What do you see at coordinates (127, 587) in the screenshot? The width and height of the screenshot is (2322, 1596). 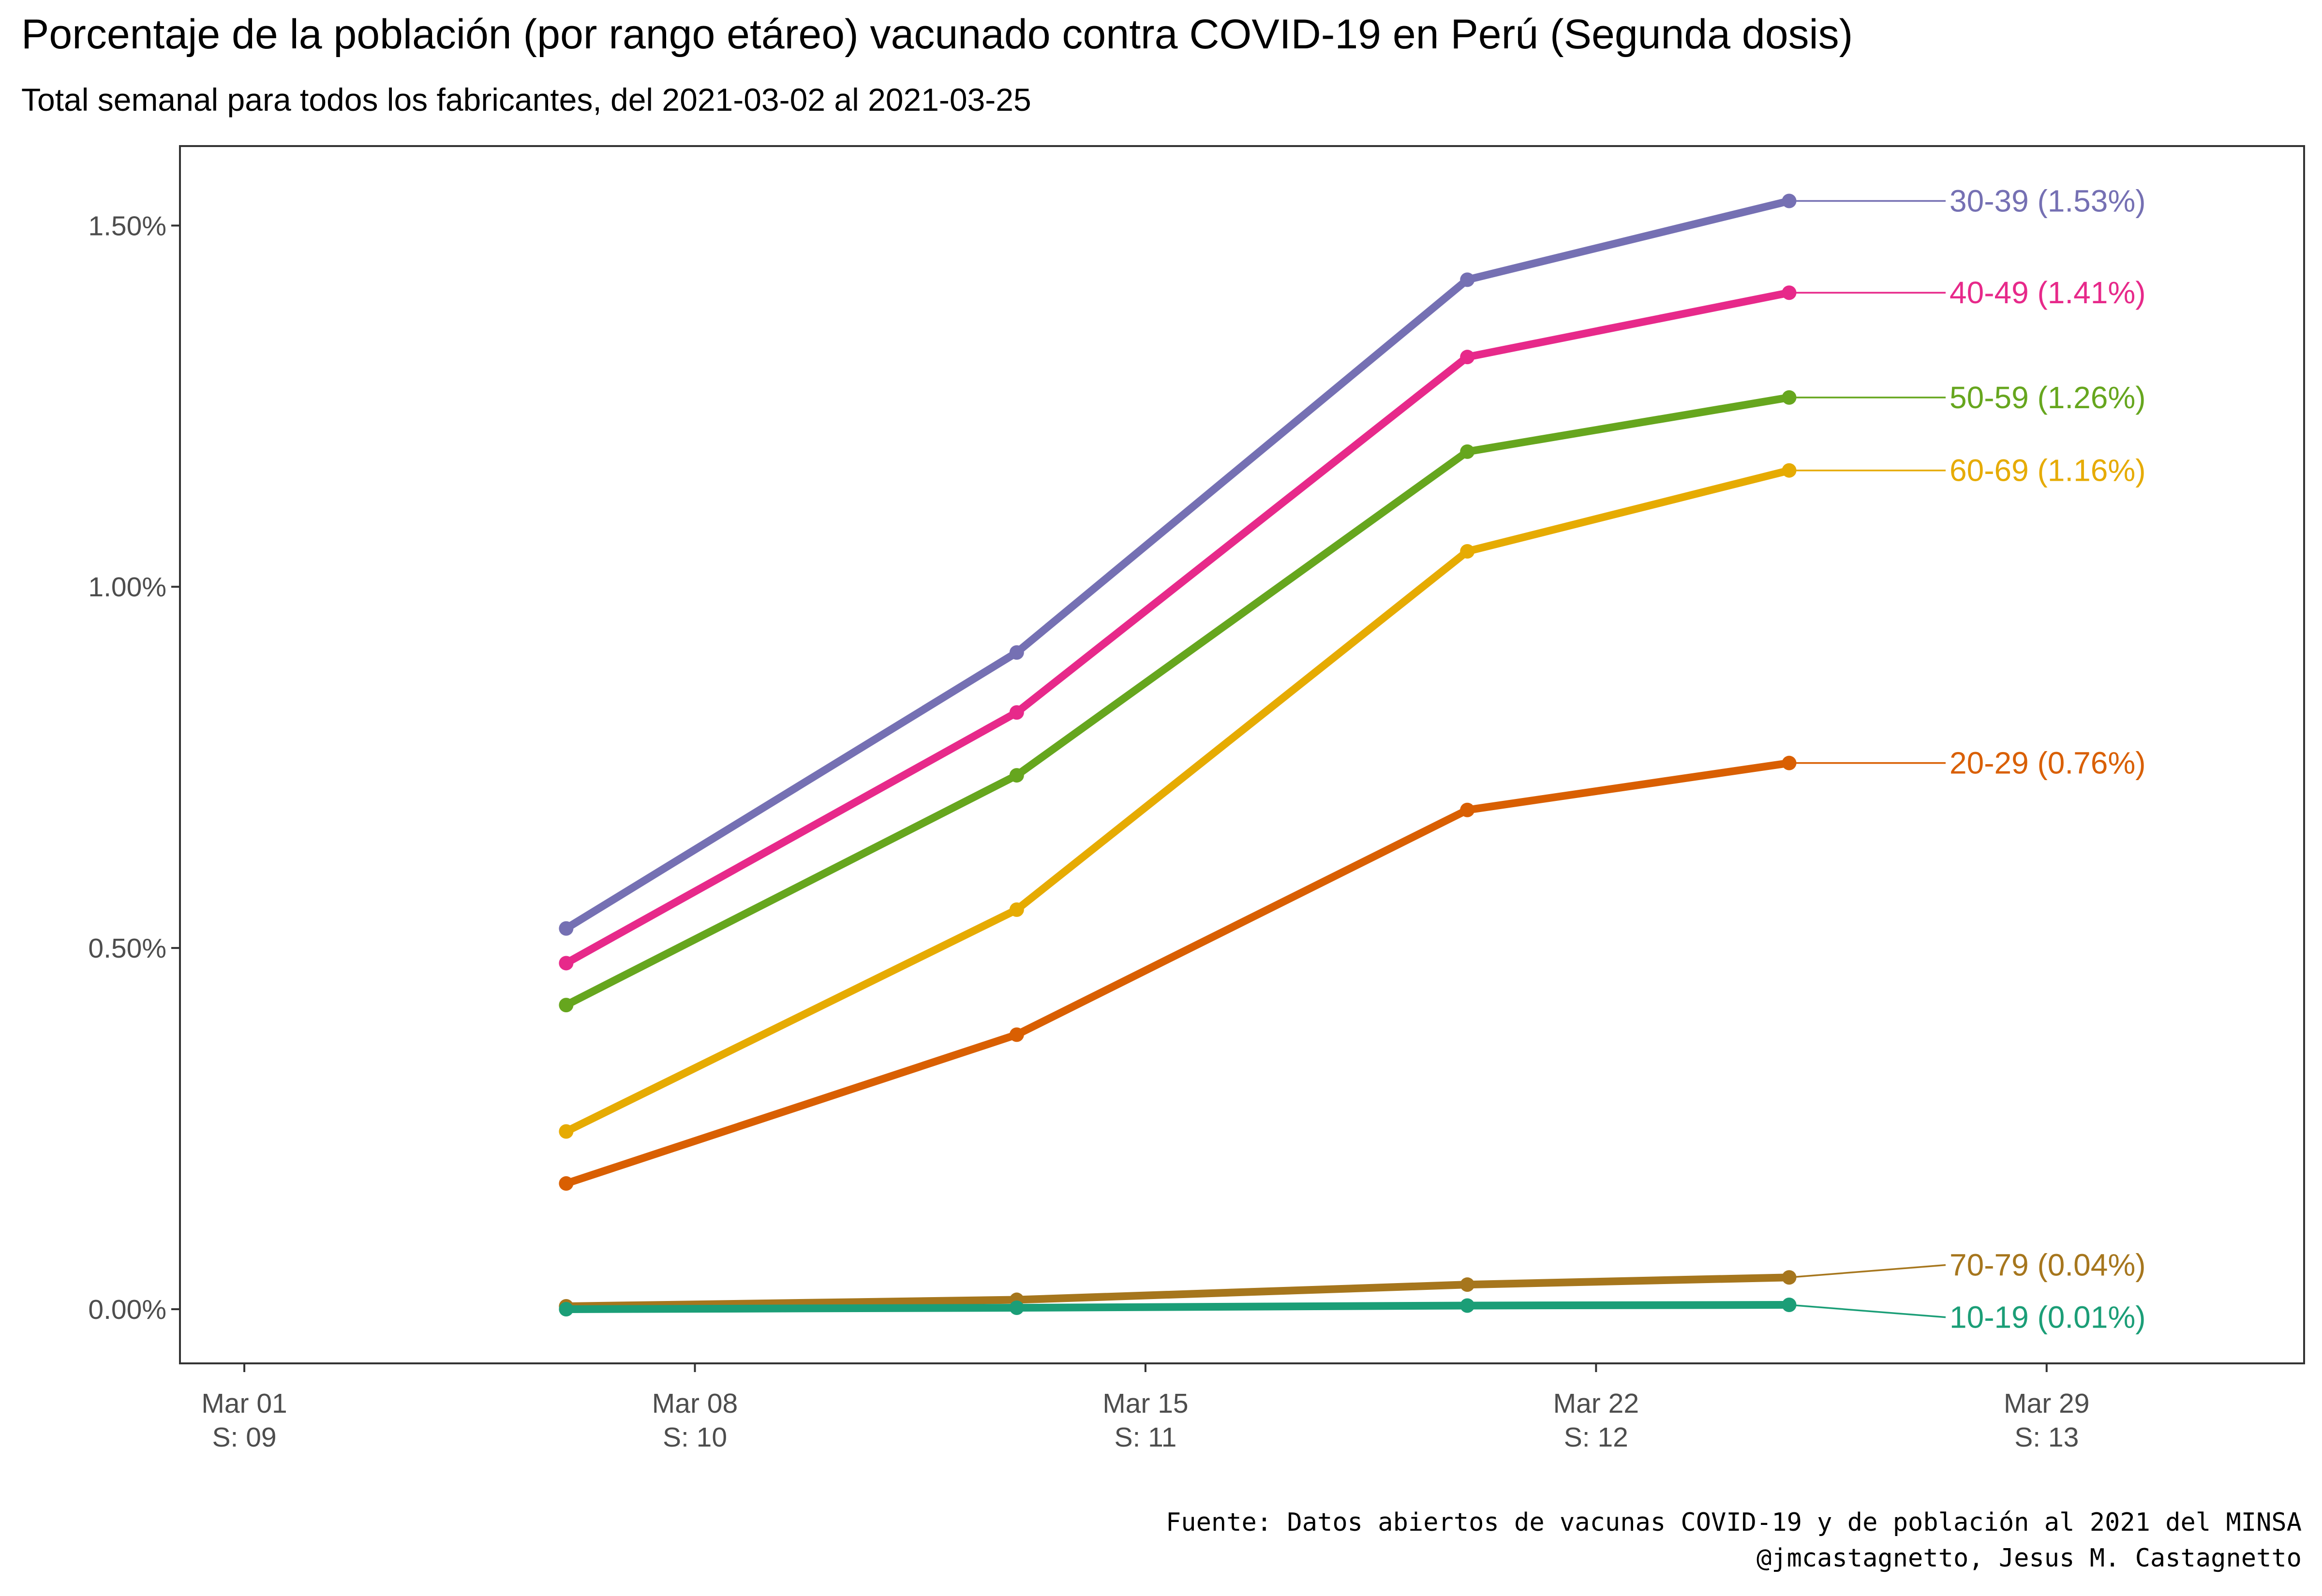 I see `y-tick-label: 1.00%` at bounding box center [127, 587].